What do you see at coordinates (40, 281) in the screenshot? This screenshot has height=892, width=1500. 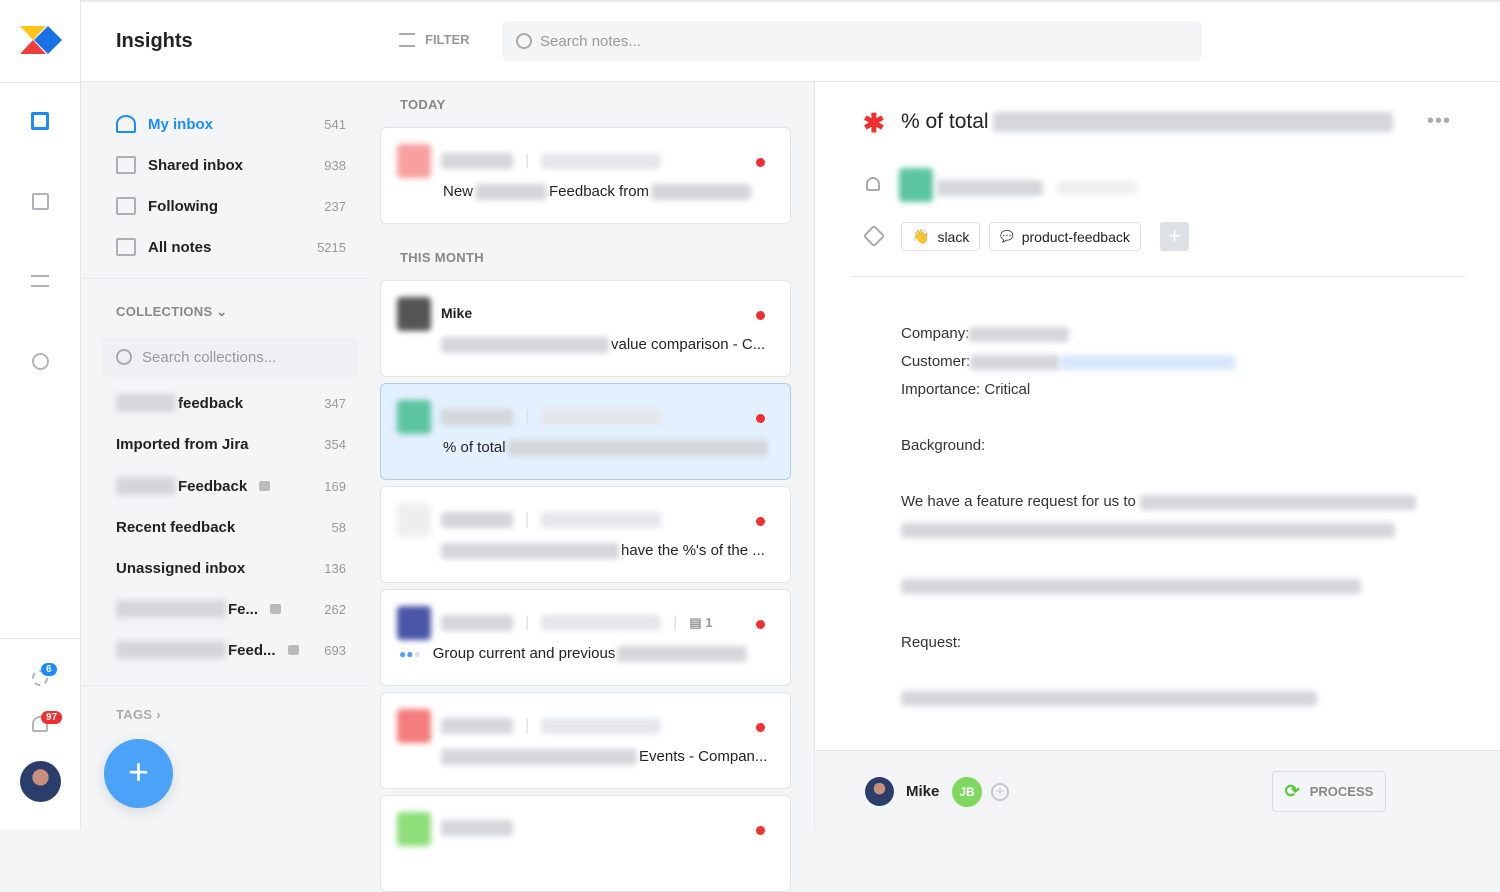 I see `roadmap-icon` at bounding box center [40, 281].